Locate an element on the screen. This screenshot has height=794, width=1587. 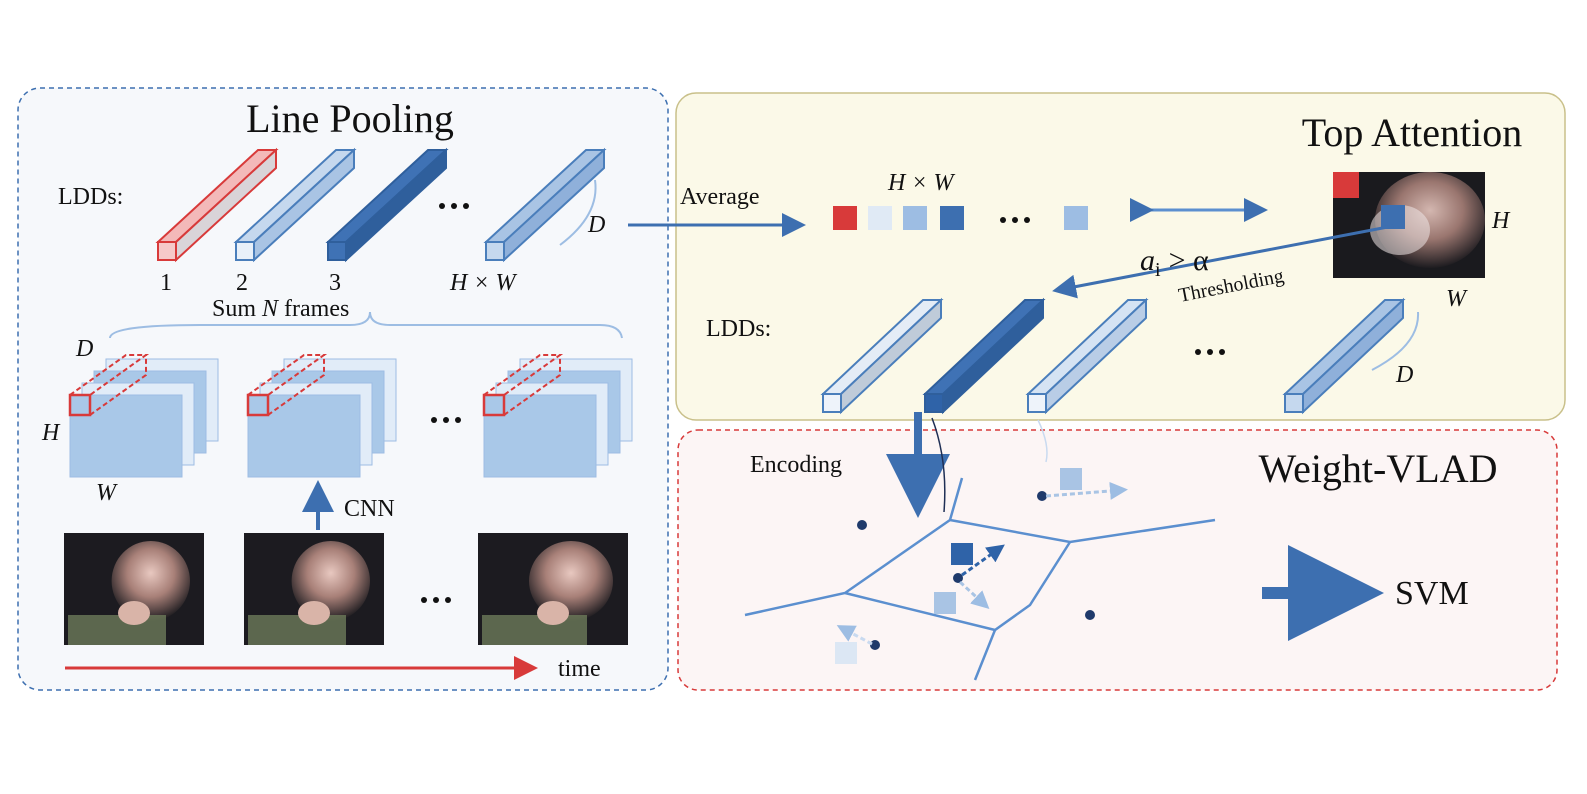
bar-label: H × W is located at coordinates (483, 283).